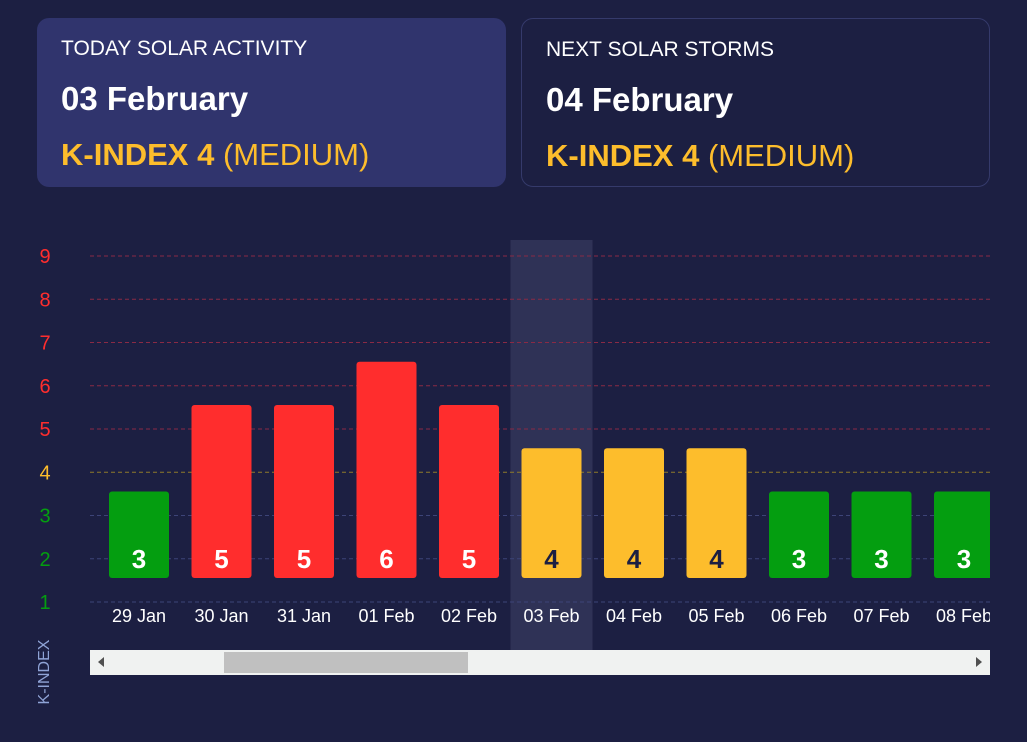 The image size is (1027, 742). I want to click on y-tick-label: 2, so click(44, 560).